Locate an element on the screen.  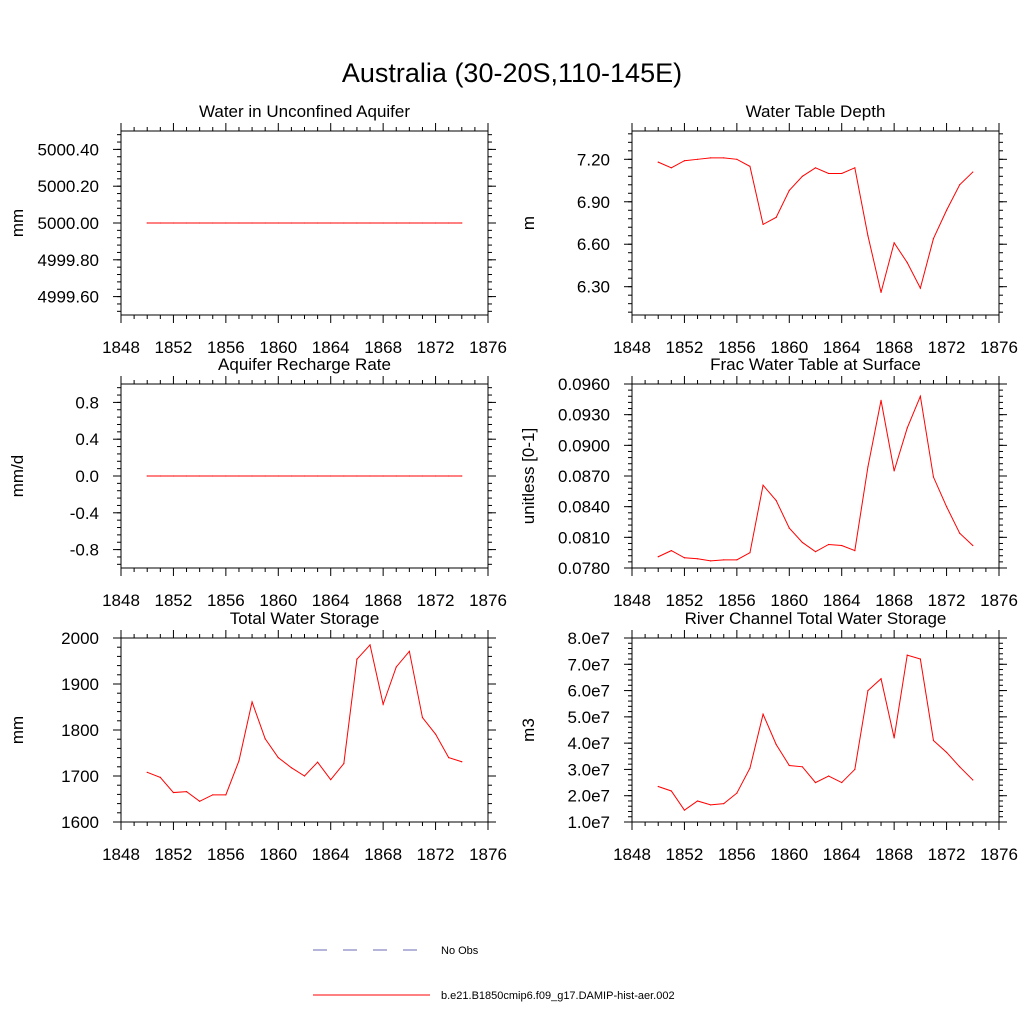
river-channel-total-water-storage-series-line is located at coordinates (816, 732).